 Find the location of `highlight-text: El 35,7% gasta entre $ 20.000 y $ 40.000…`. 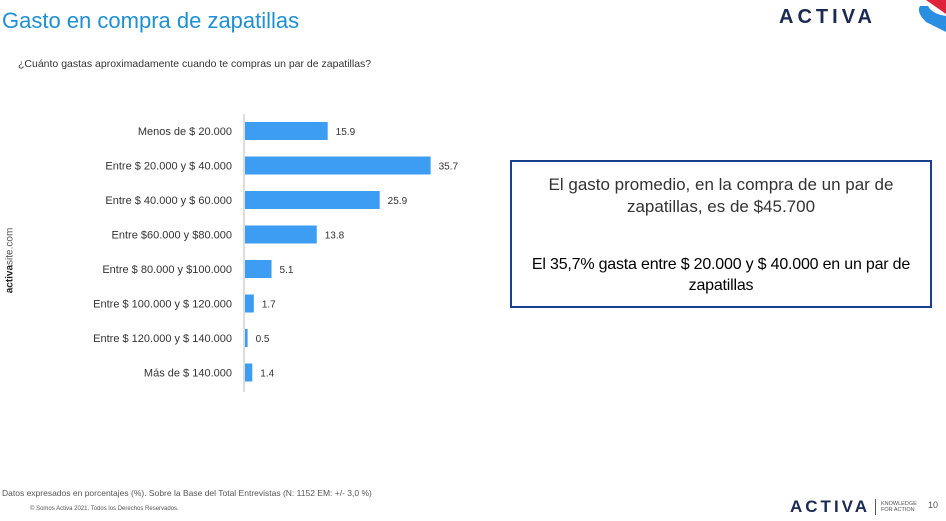

highlight-text: El 35,7% gasta entre $ 20.000 y $ 40.000… is located at coordinates (721, 275).